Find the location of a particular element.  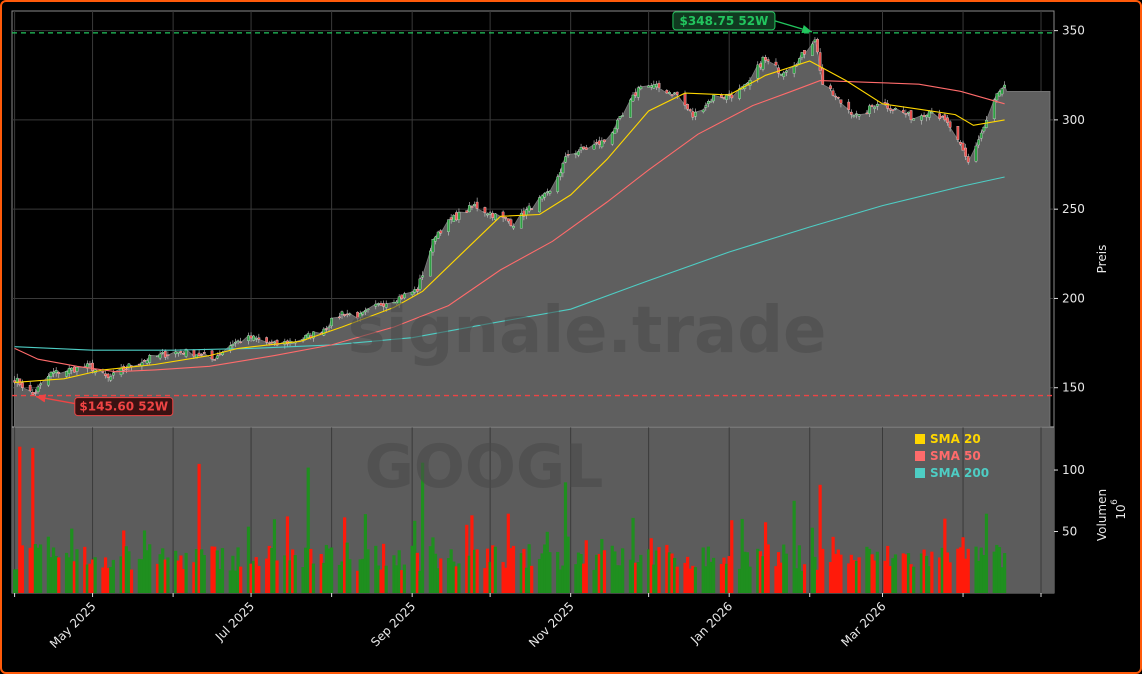

volume-exponent-base: 10 is located at coordinates (1121, 511).